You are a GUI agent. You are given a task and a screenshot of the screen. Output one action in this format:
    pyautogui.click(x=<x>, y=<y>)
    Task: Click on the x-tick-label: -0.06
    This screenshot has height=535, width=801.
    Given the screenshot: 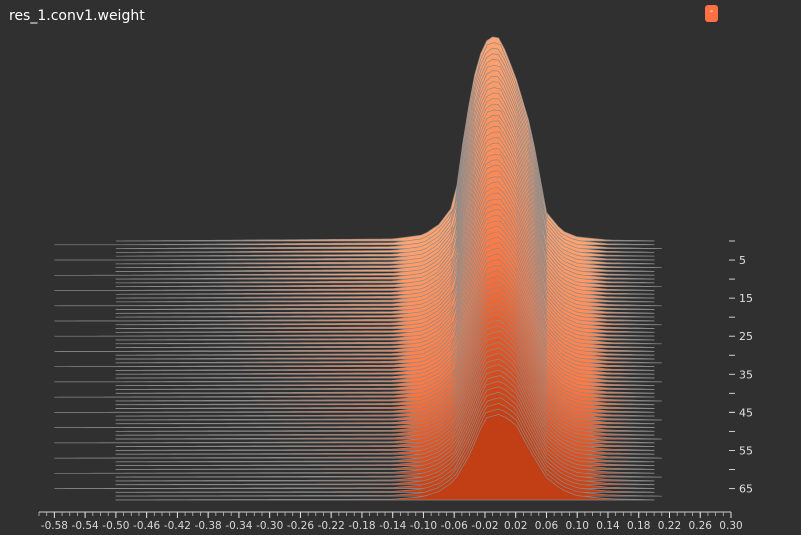 What is the action you would take?
    pyautogui.click(x=454, y=526)
    